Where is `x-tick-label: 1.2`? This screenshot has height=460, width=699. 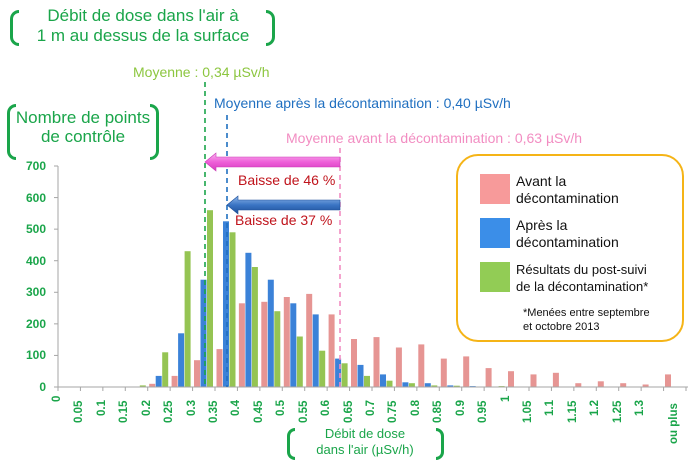 x-tick-label: 1.2 is located at coordinates (595, 408).